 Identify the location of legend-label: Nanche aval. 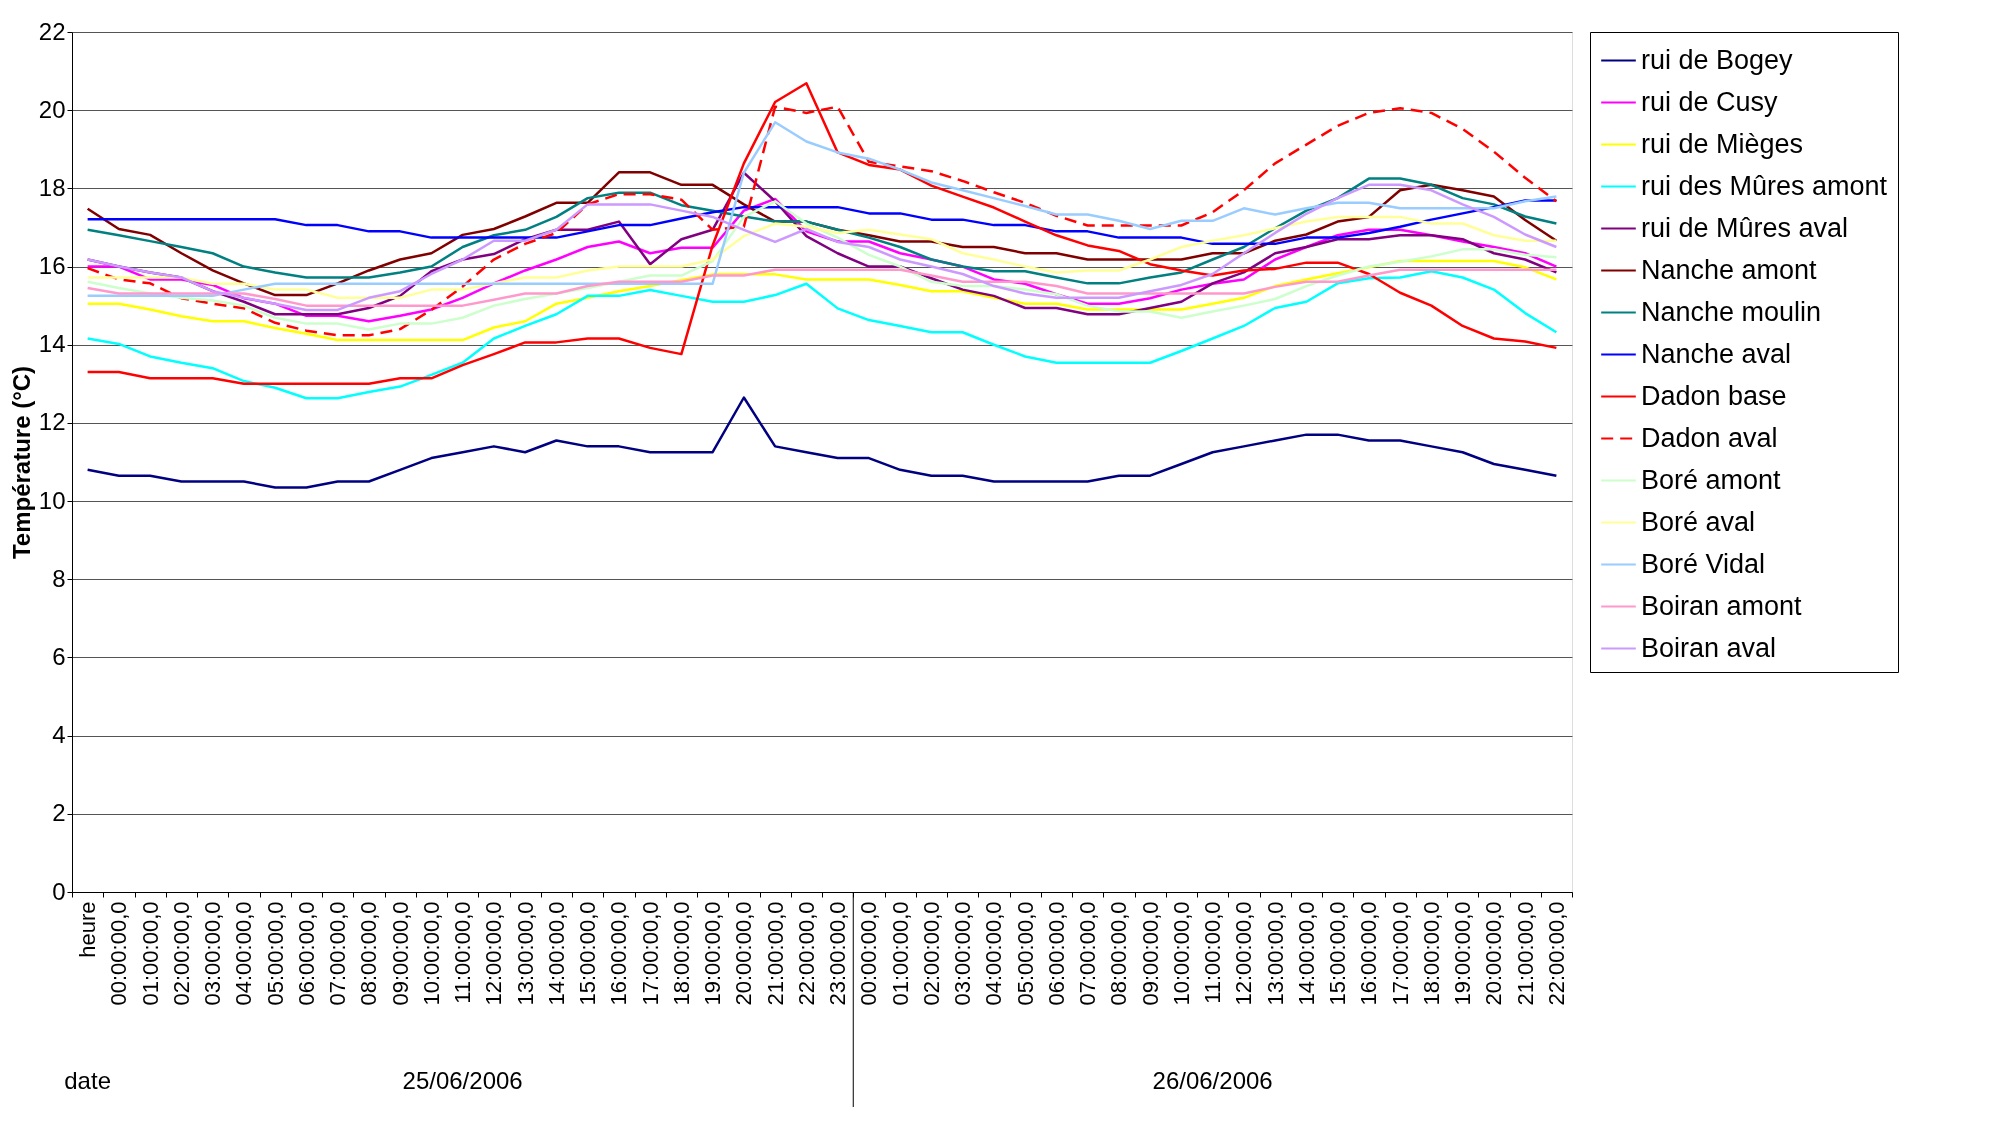
(1716, 353).